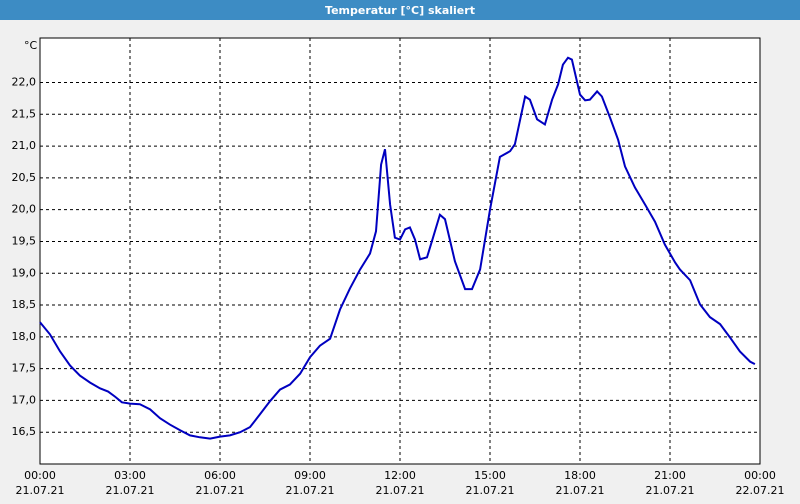 This screenshot has height=504, width=800. What do you see at coordinates (24, 209) in the screenshot?
I see `y-tick-label: 20,0` at bounding box center [24, 209].